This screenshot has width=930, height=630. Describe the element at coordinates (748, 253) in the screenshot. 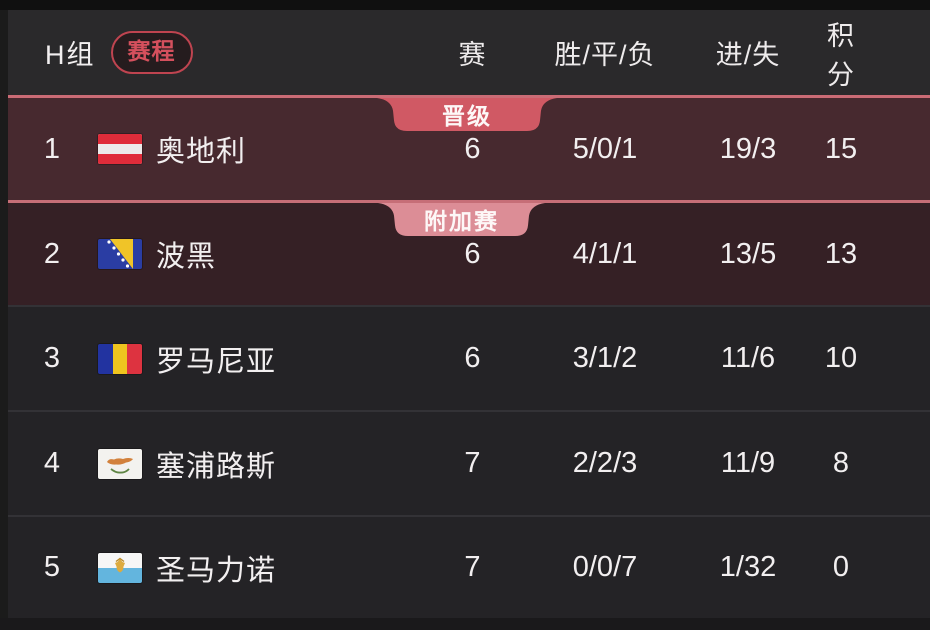

I see `goals-value: 13/5` at that location.